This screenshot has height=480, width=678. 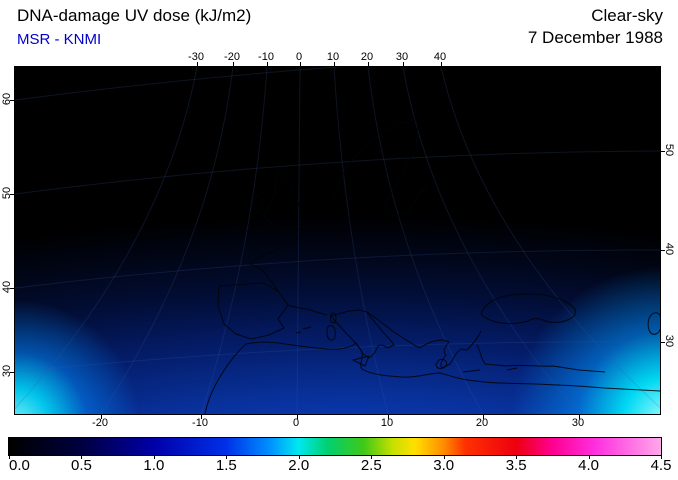 What do you see at coordinates (232, 57) in the screenshot?
I see `lon-tick-top: -20` at bounding box center [232, 57].